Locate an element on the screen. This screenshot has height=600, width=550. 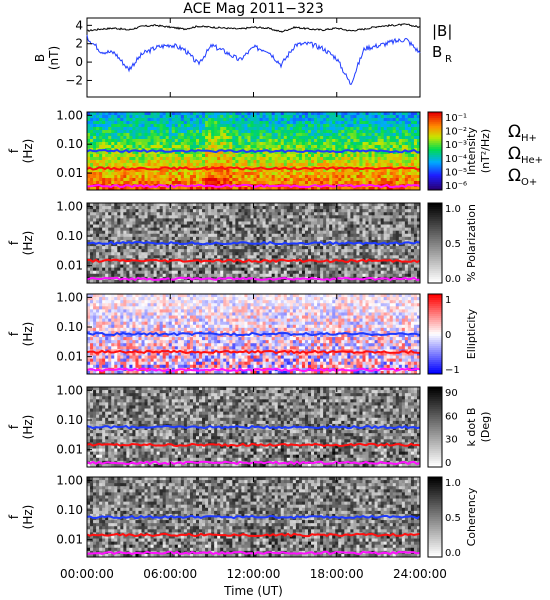
x-tick-label: 12:00:00 is located at coordinates (254, 574).